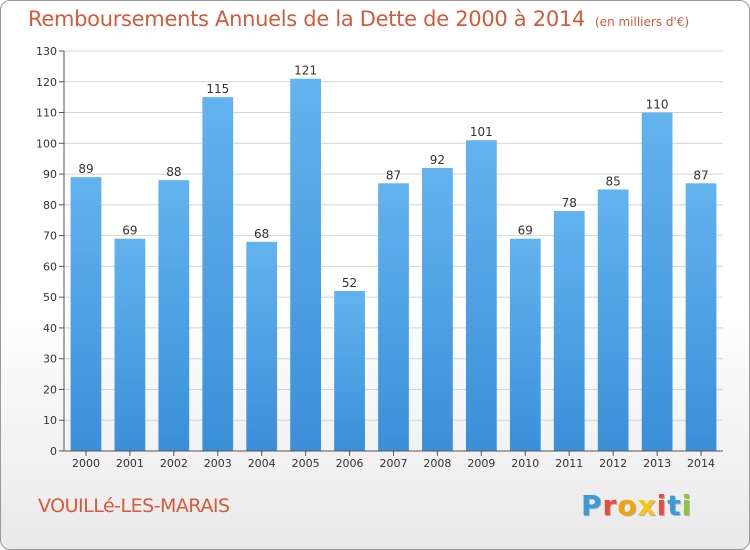 The width and height of the screenshot is (750, 550). What do you see at coordinates (174, 463) in the screenshot?
I see `x-tick-label: 2002` at bounding box center [174, 463].